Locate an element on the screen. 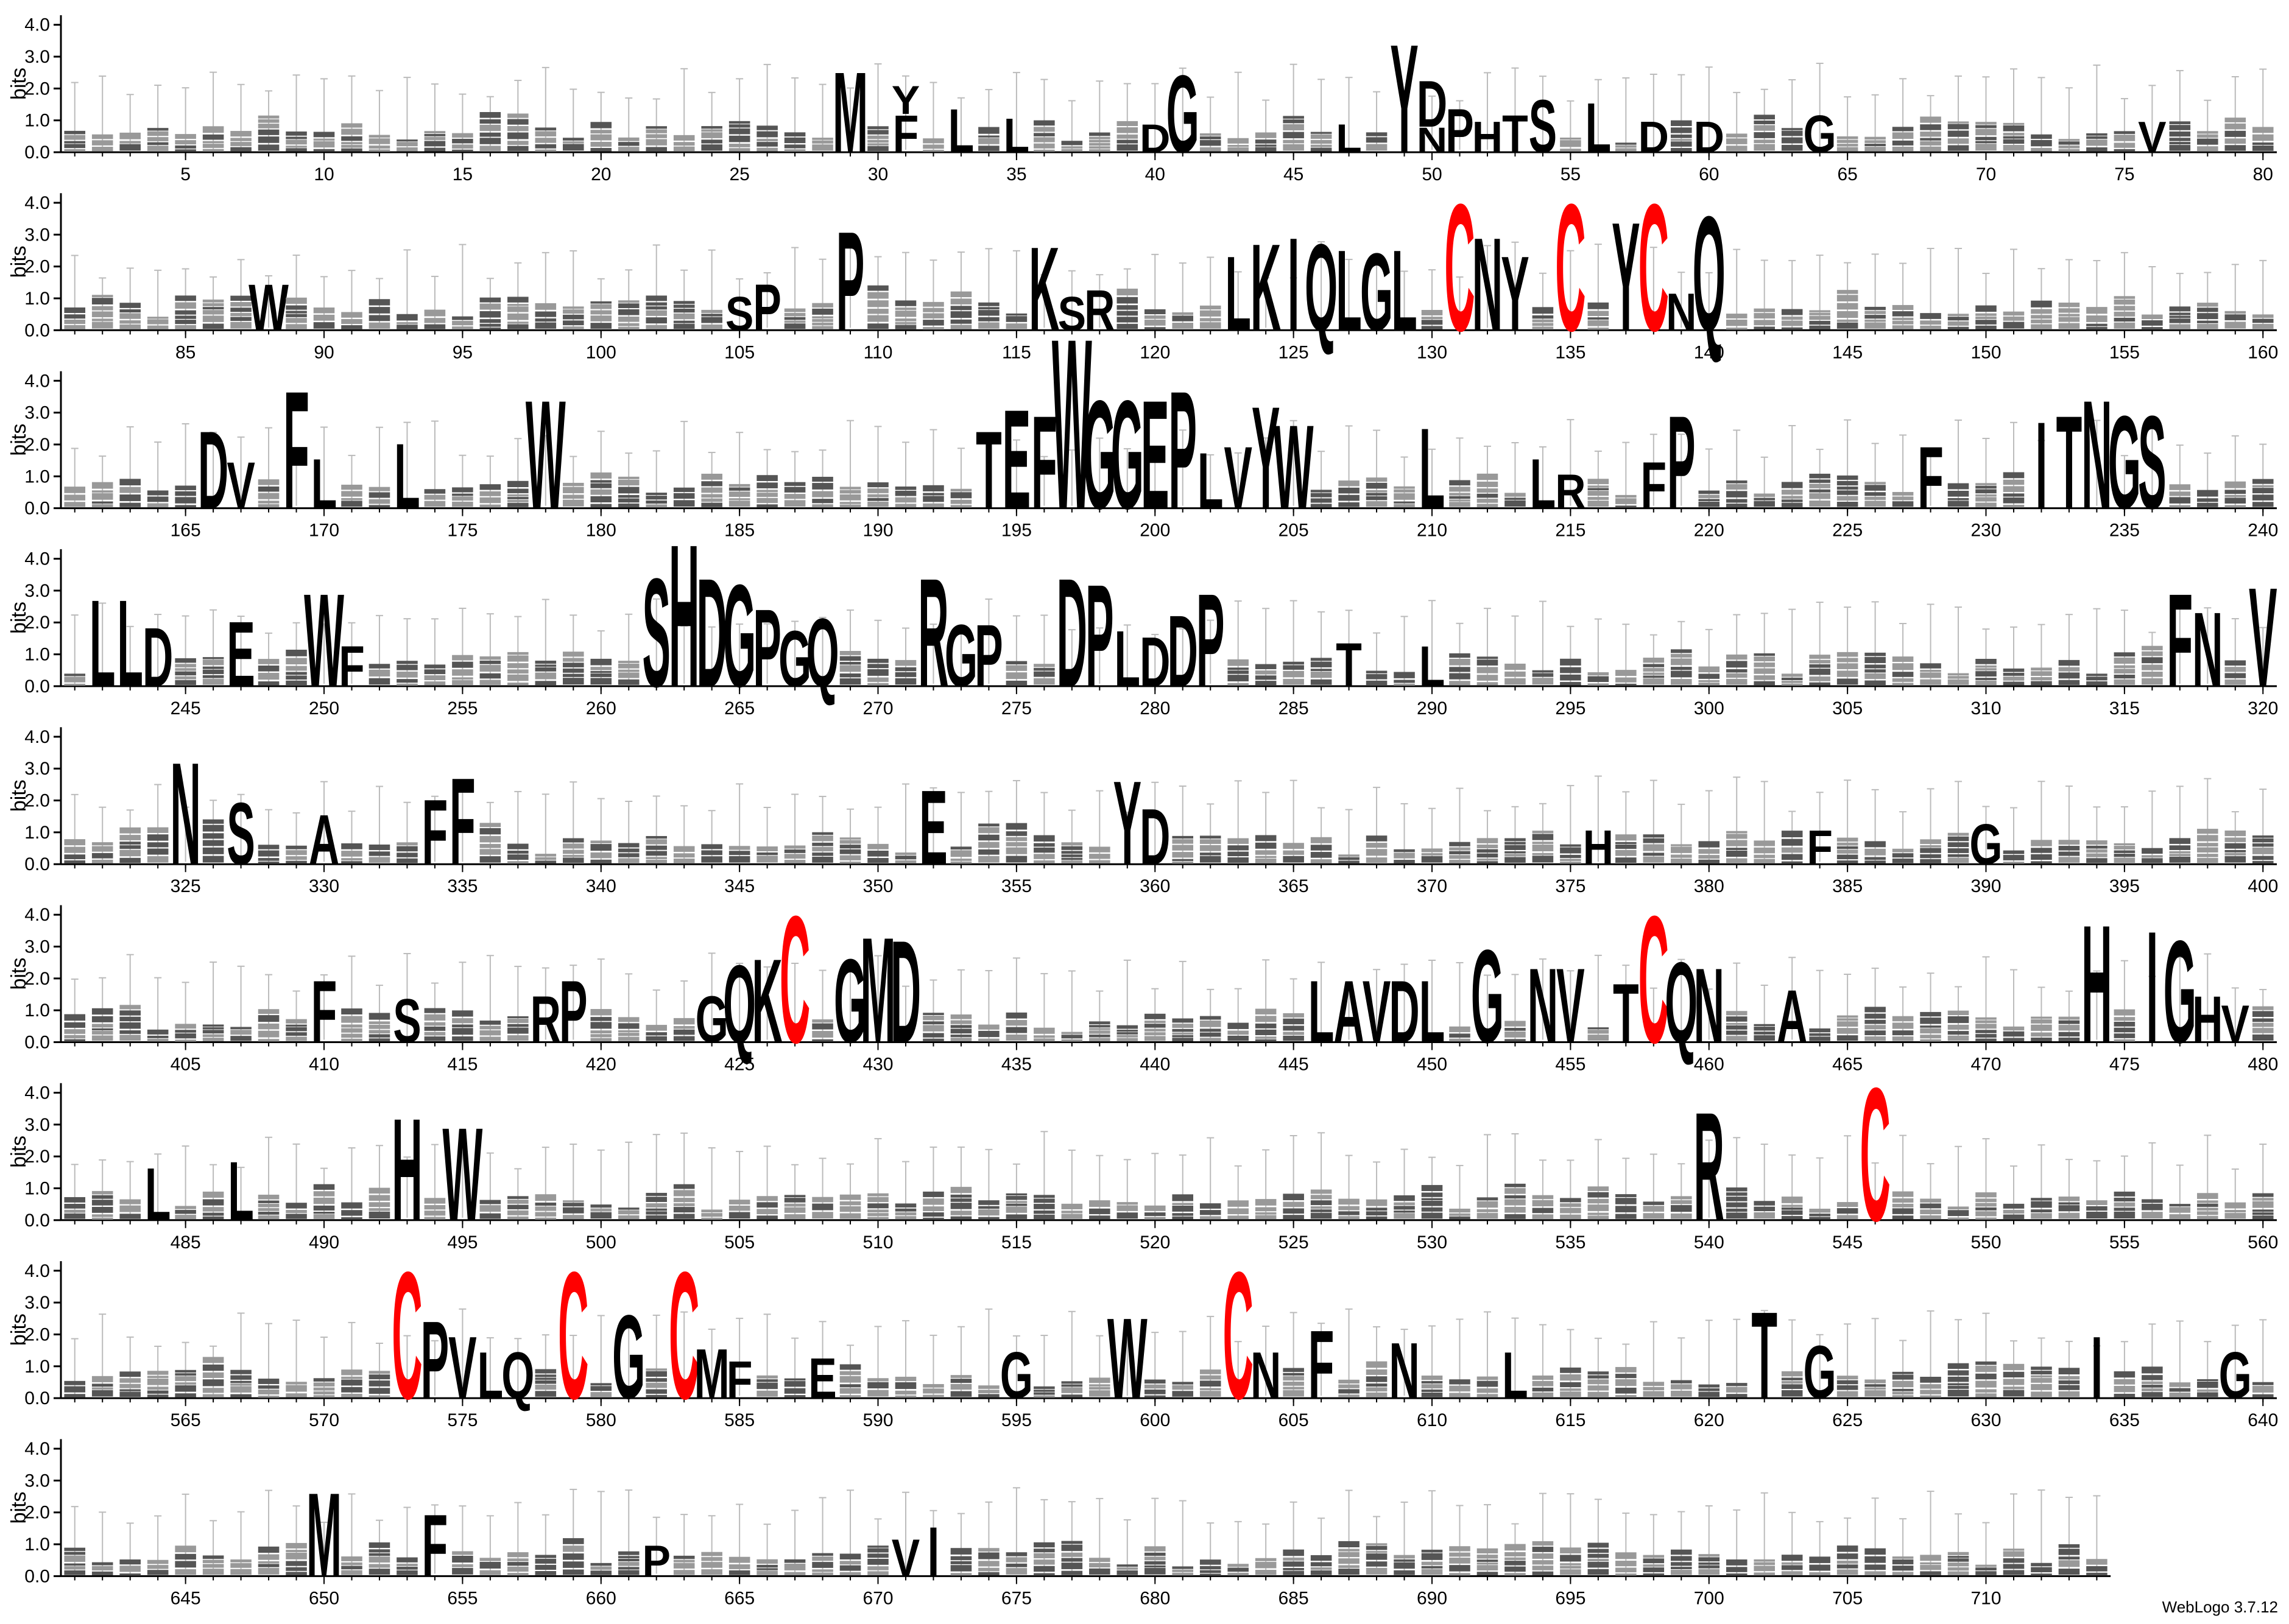 The height and width of the screenshot is (1624, 2289). y-axis-label: bits is located at coordinates (19, 261).